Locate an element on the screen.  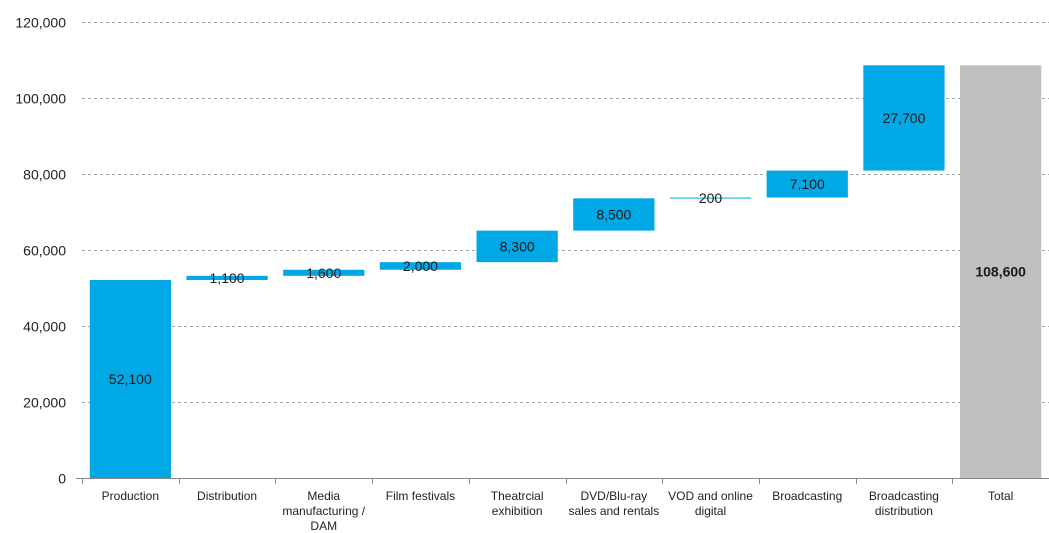
y-tick-label: 20,000 is located at coordinates (44, 403).